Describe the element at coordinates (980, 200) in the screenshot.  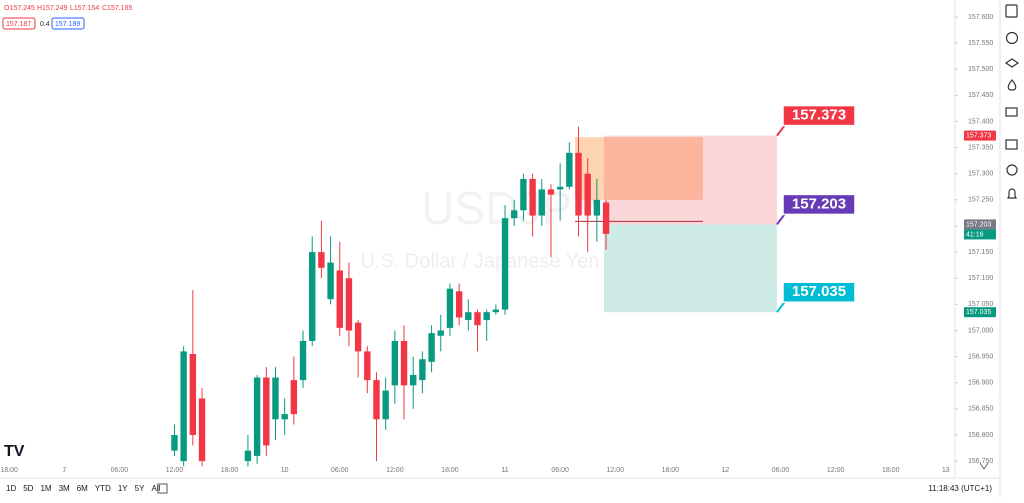
I see `y-tick-label: 157.250` at that location.